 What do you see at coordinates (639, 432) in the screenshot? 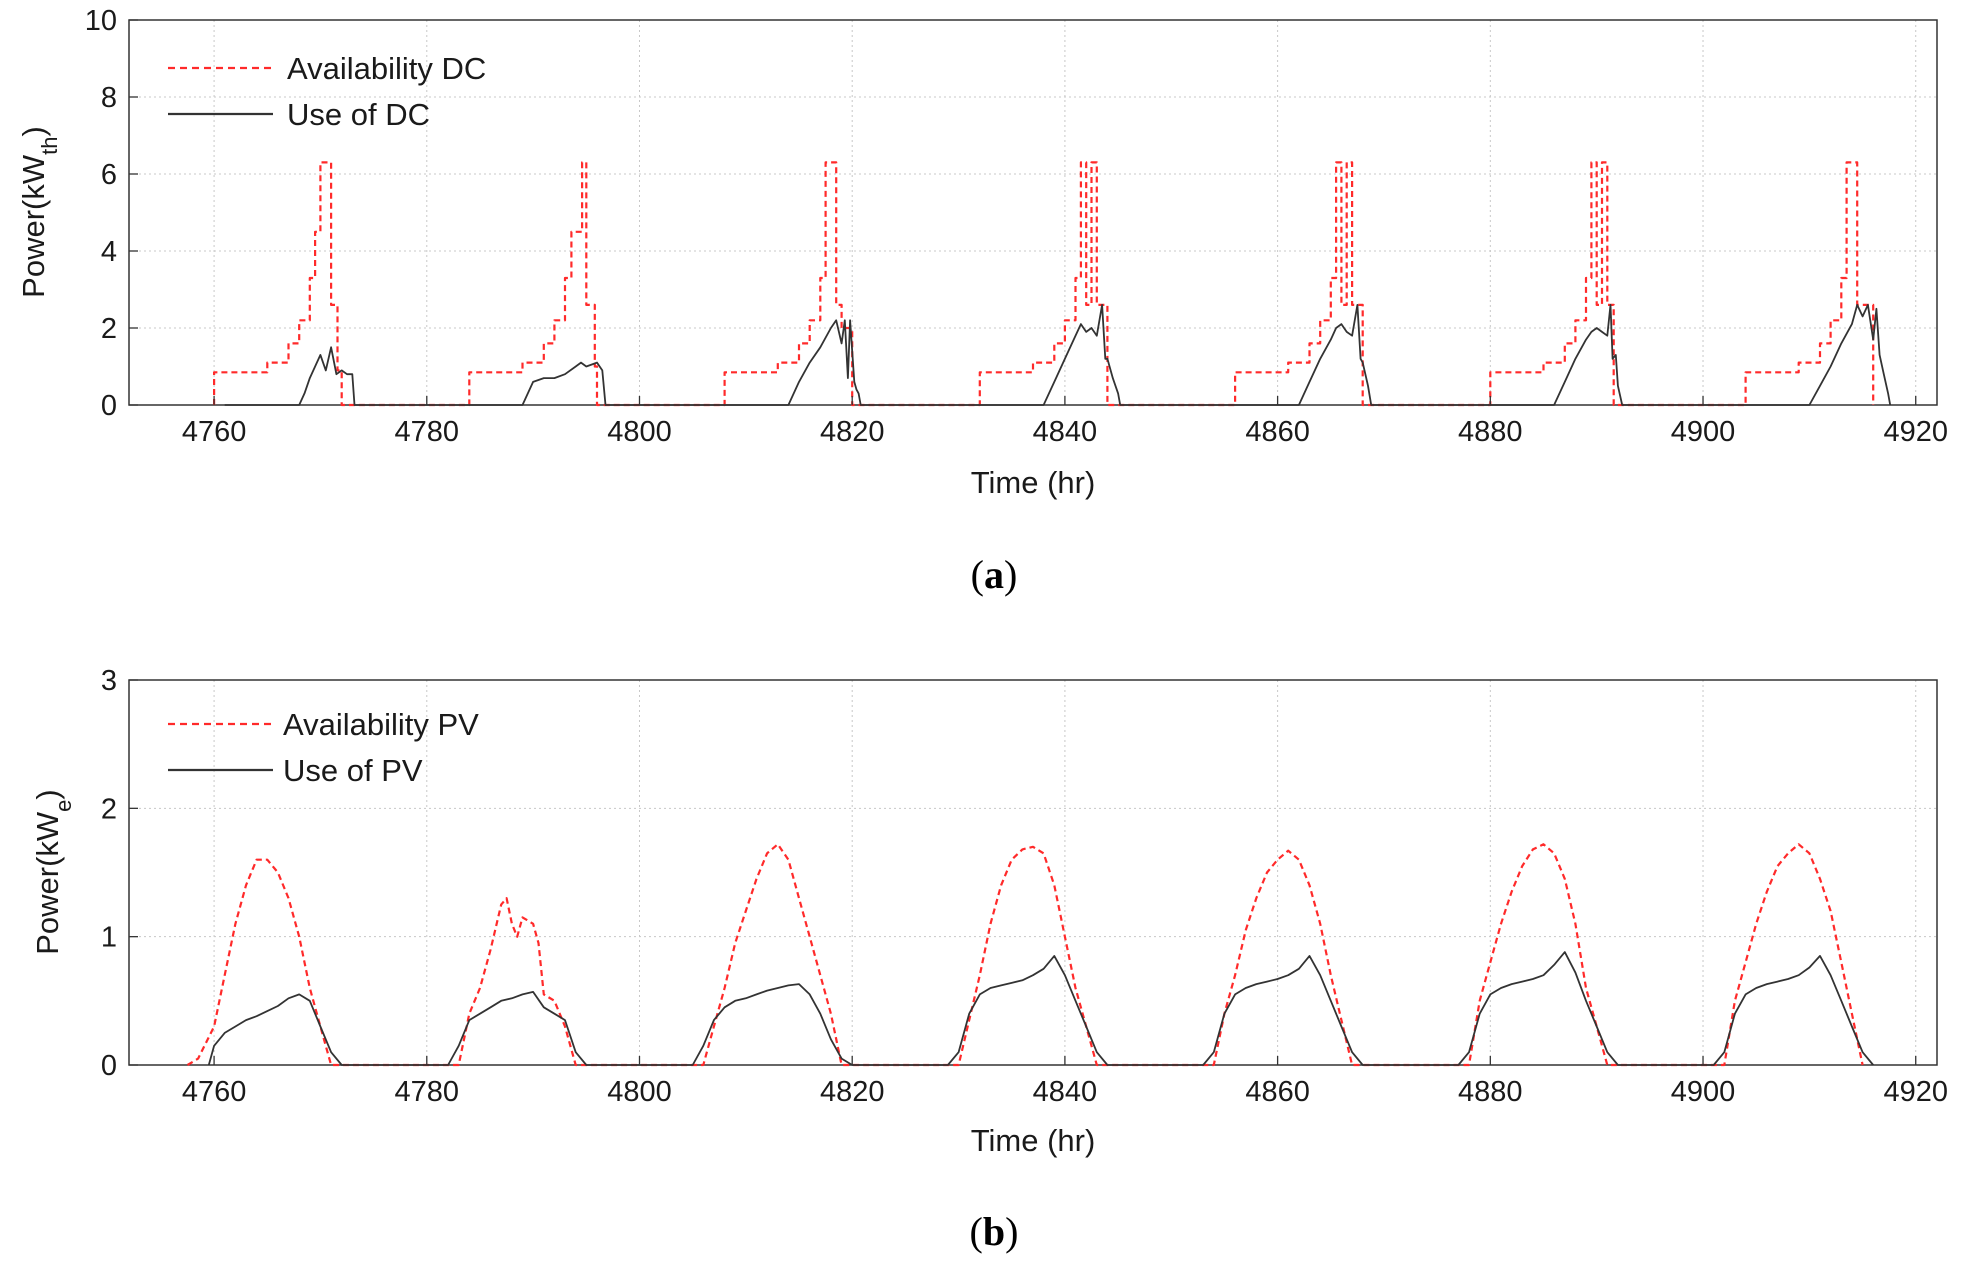
I see `panel-a-xtick-label: 4800` at bounding box center [639, 432].